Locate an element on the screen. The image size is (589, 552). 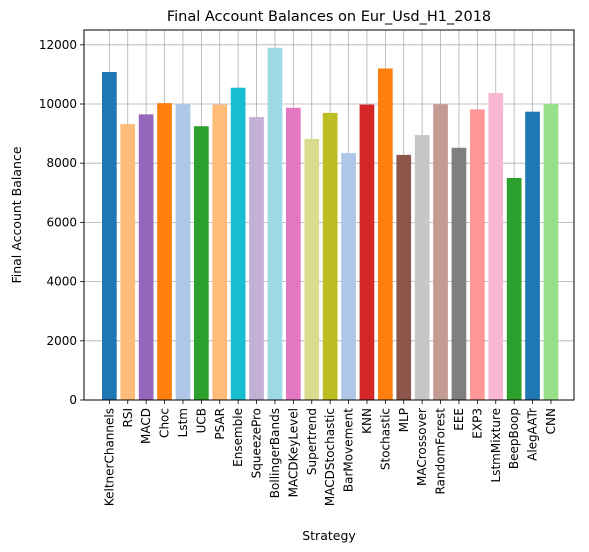
bar-exp3 is located at coordinates (477, 254).